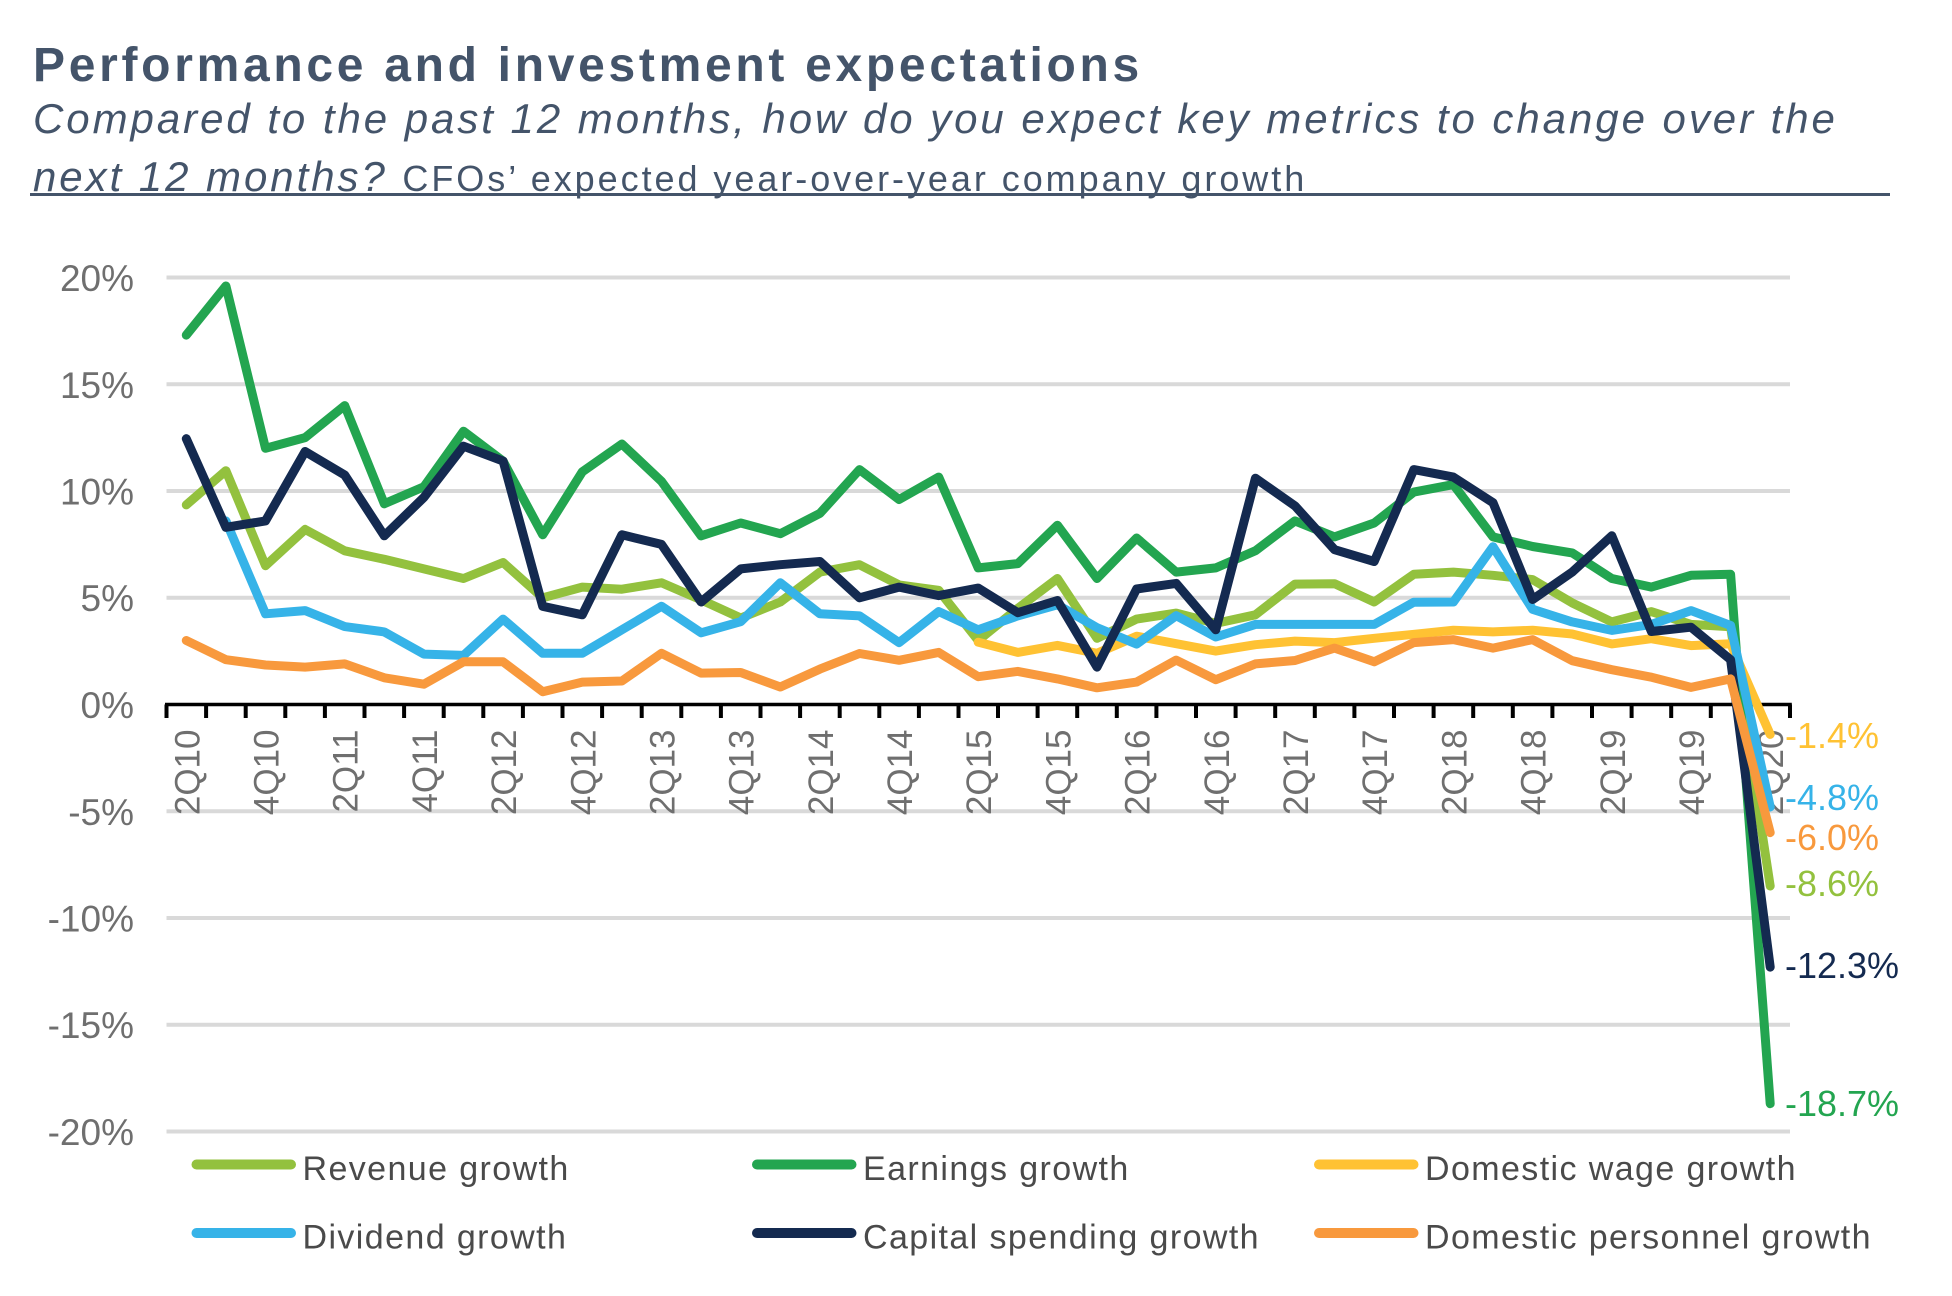 The image size is (1952, 1296). What do you see at coordinates (1832, 883) in the screenshot?
I see `svg-text: -8.6%` at bounding box center [1832, 883].